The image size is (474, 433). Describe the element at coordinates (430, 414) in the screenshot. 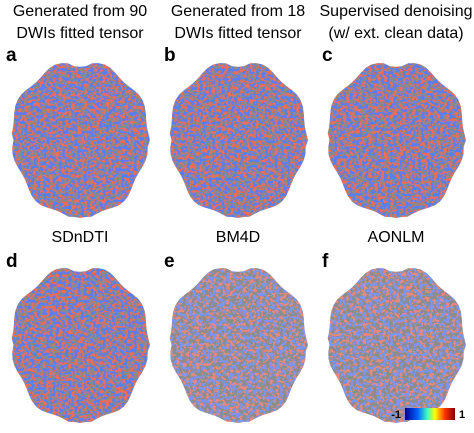

I see `colorbar` at that location.